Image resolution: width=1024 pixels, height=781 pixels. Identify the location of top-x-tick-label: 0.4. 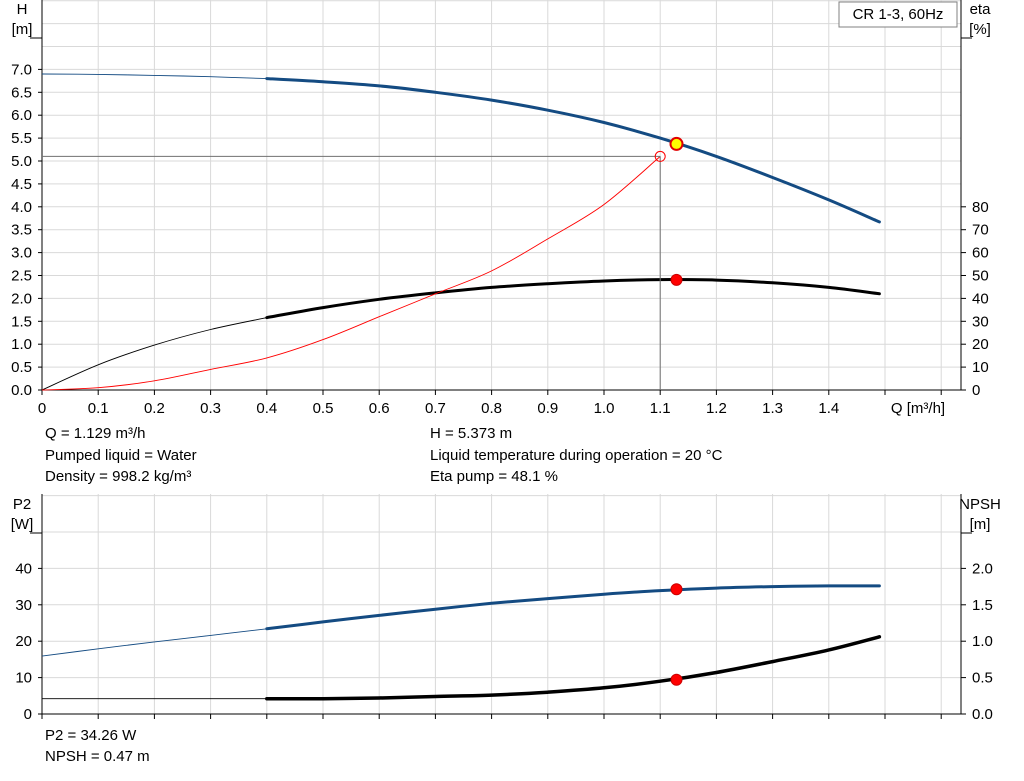
(266, 408).